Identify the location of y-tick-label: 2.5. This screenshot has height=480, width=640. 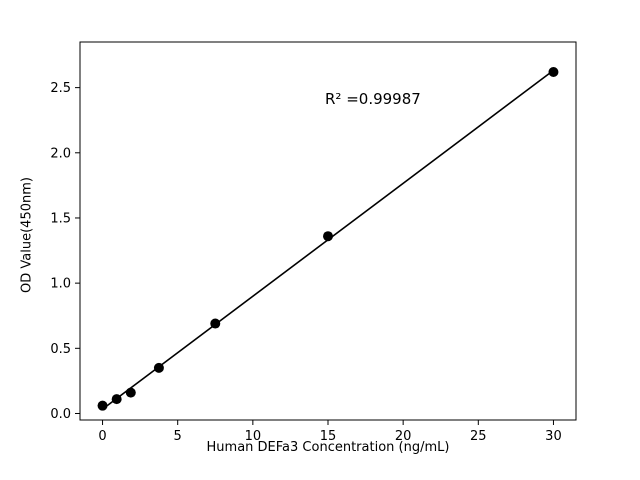
(60, 88).